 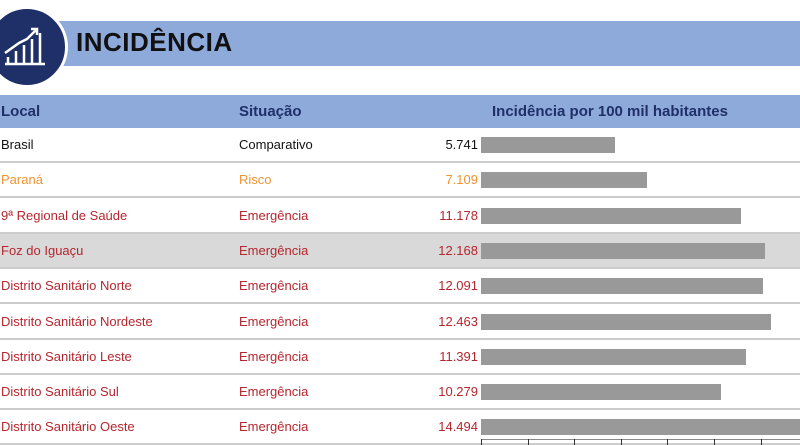 I want to click on column-incidencia: Incidência por 100 mil habitantes, so click(x=610, y=111).